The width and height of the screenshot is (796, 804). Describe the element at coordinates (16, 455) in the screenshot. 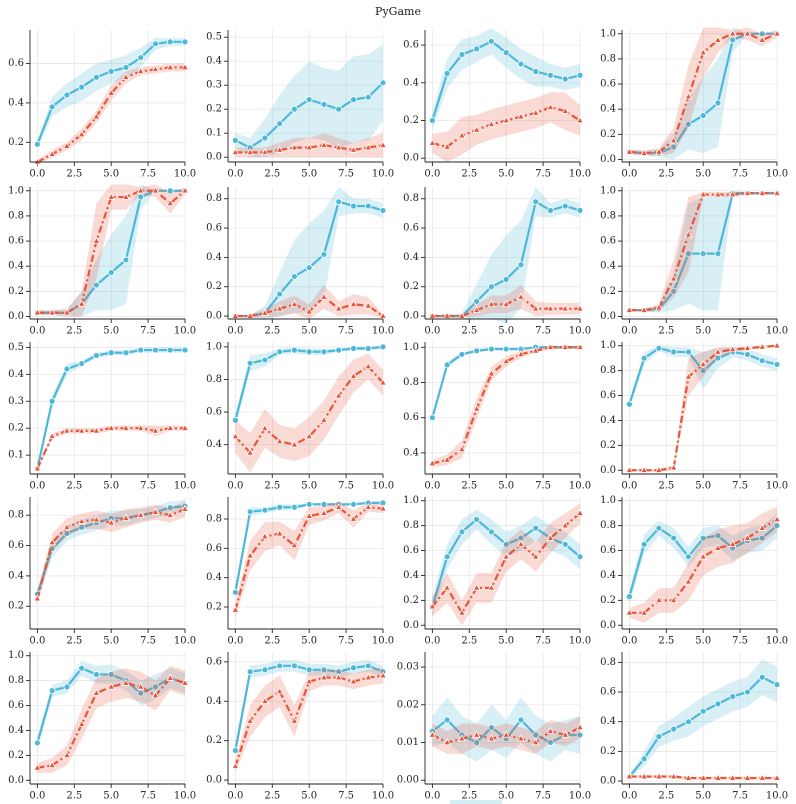

I see `y-tick-label: 0.1` at that location.